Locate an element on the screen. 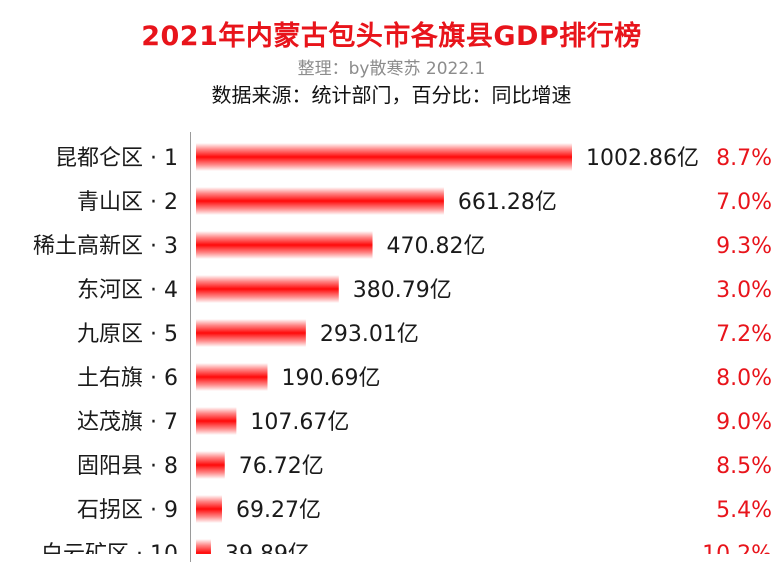 The height and width of the screenshot is (562, 783). growth-label: 8.5% is located at coordinates (744, 466).